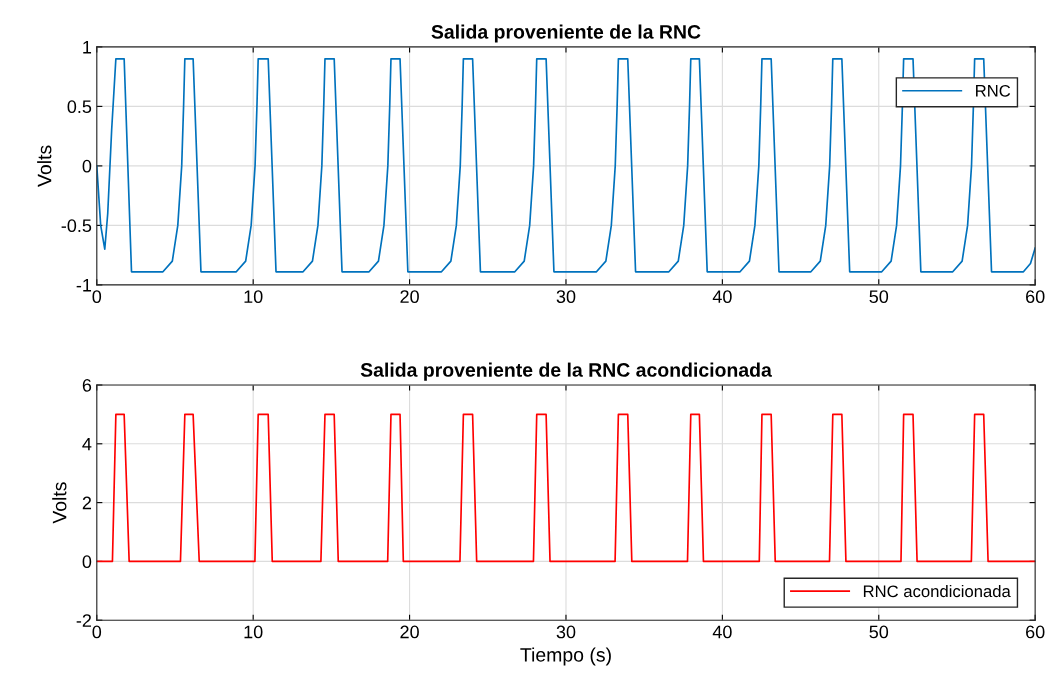 This screenshot has height=700, width=1052. I want to click on y-tick-label: 0.5, so click(79, 107).